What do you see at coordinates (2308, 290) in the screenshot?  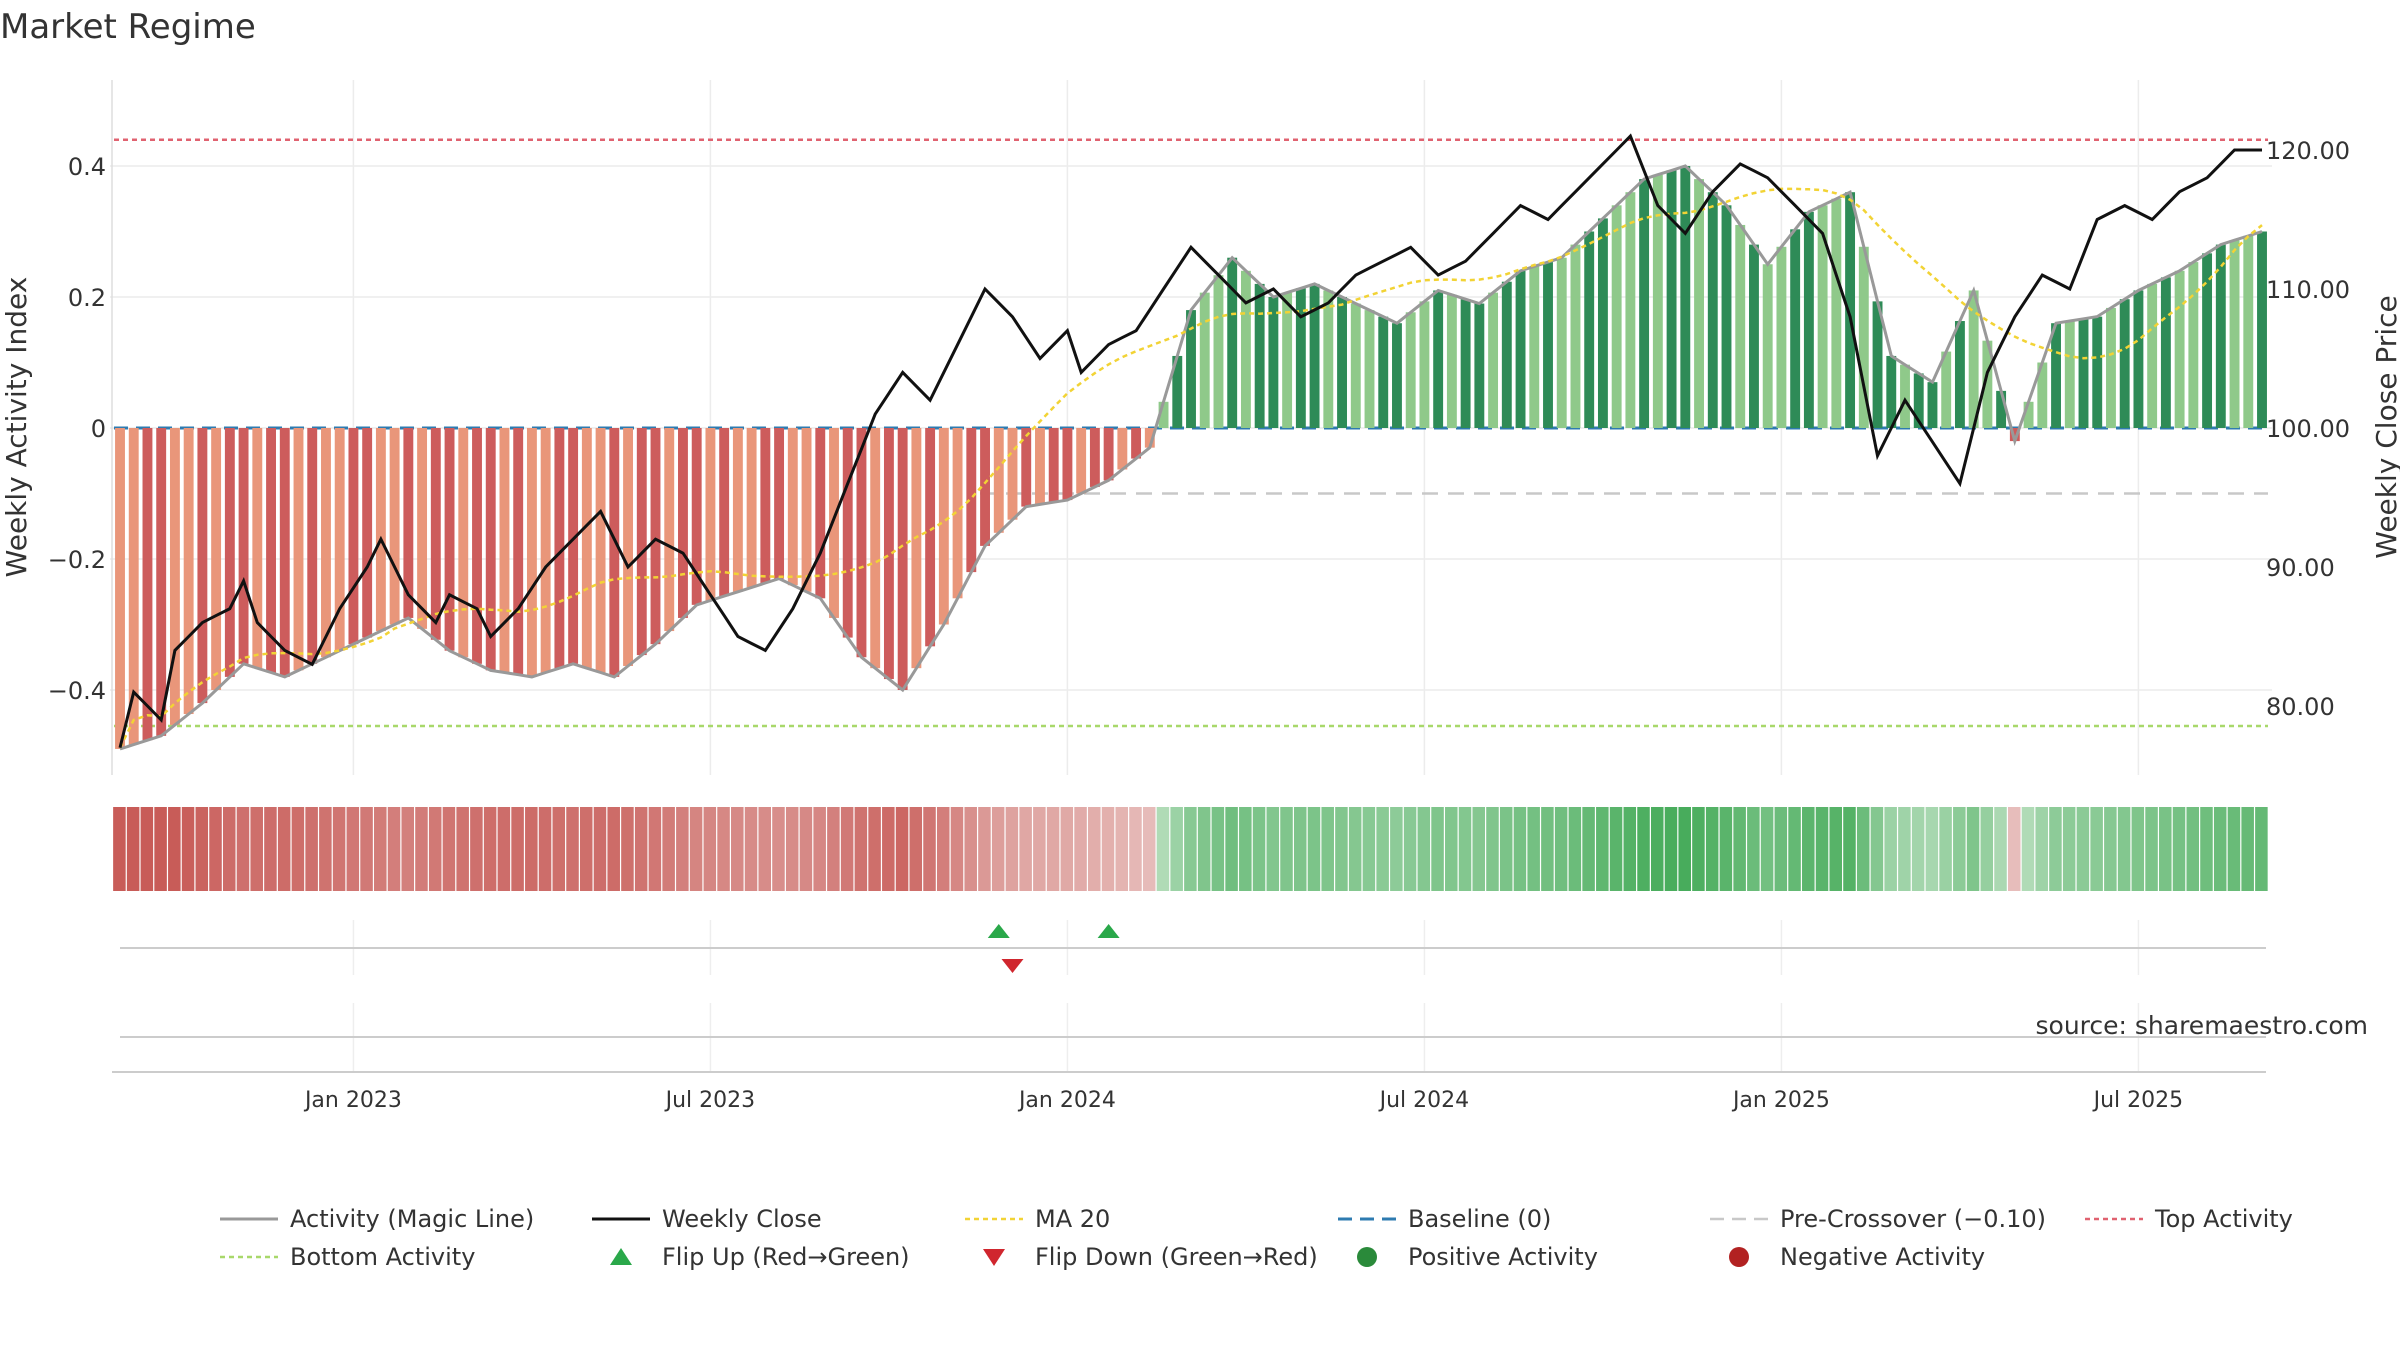 I see `right-tick-label: 110.00` at bounding box center [2308, 290].